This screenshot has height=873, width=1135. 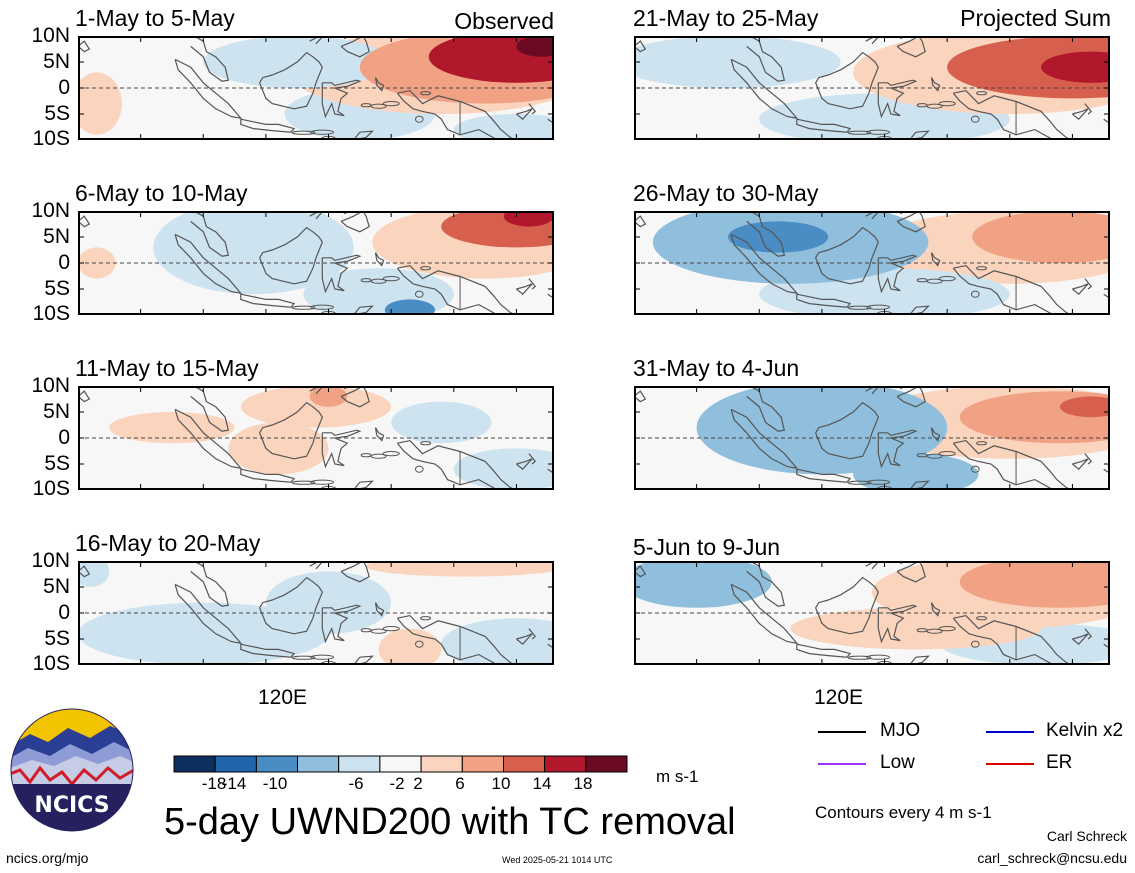 I want to click on colorbar-tick-label: 6, so click(x=460, y=783).